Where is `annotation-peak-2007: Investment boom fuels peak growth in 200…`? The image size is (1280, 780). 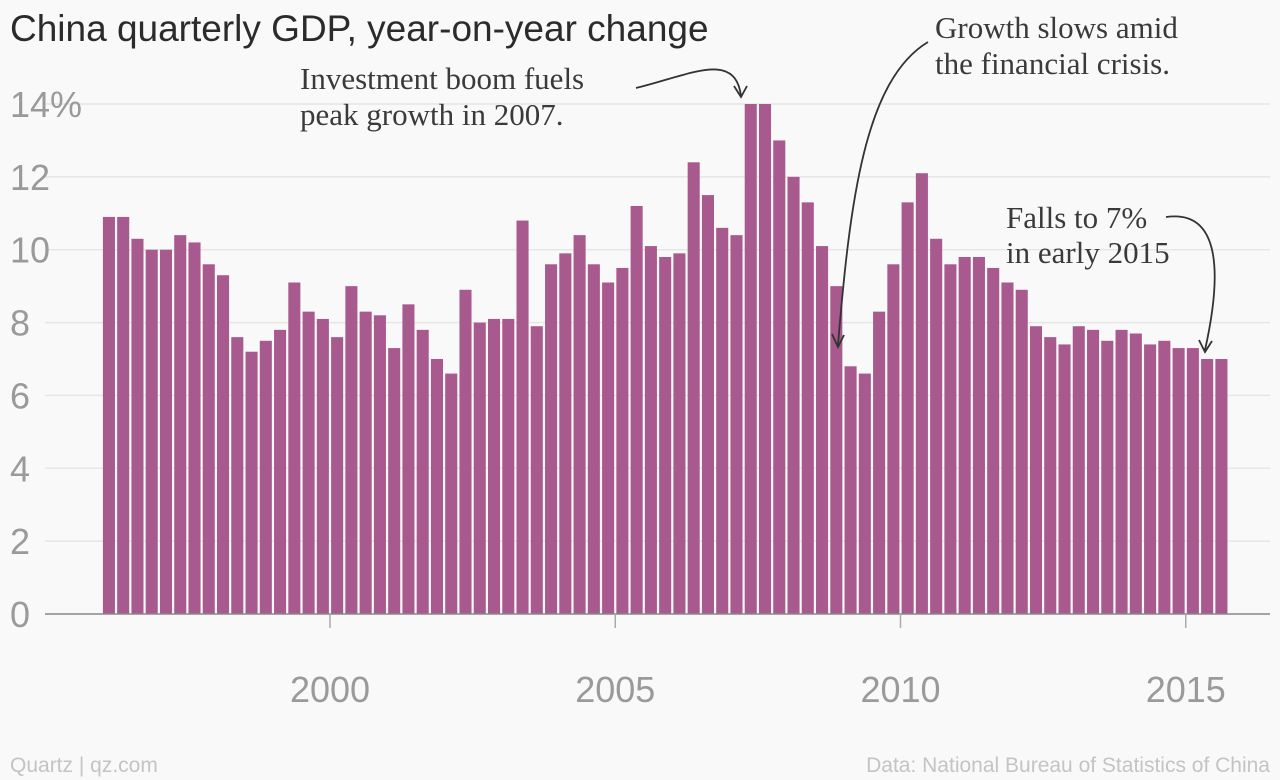 annotation-peak-2007: Investment boom fuels peak growth in 200… is located at coordinates (446, 96).